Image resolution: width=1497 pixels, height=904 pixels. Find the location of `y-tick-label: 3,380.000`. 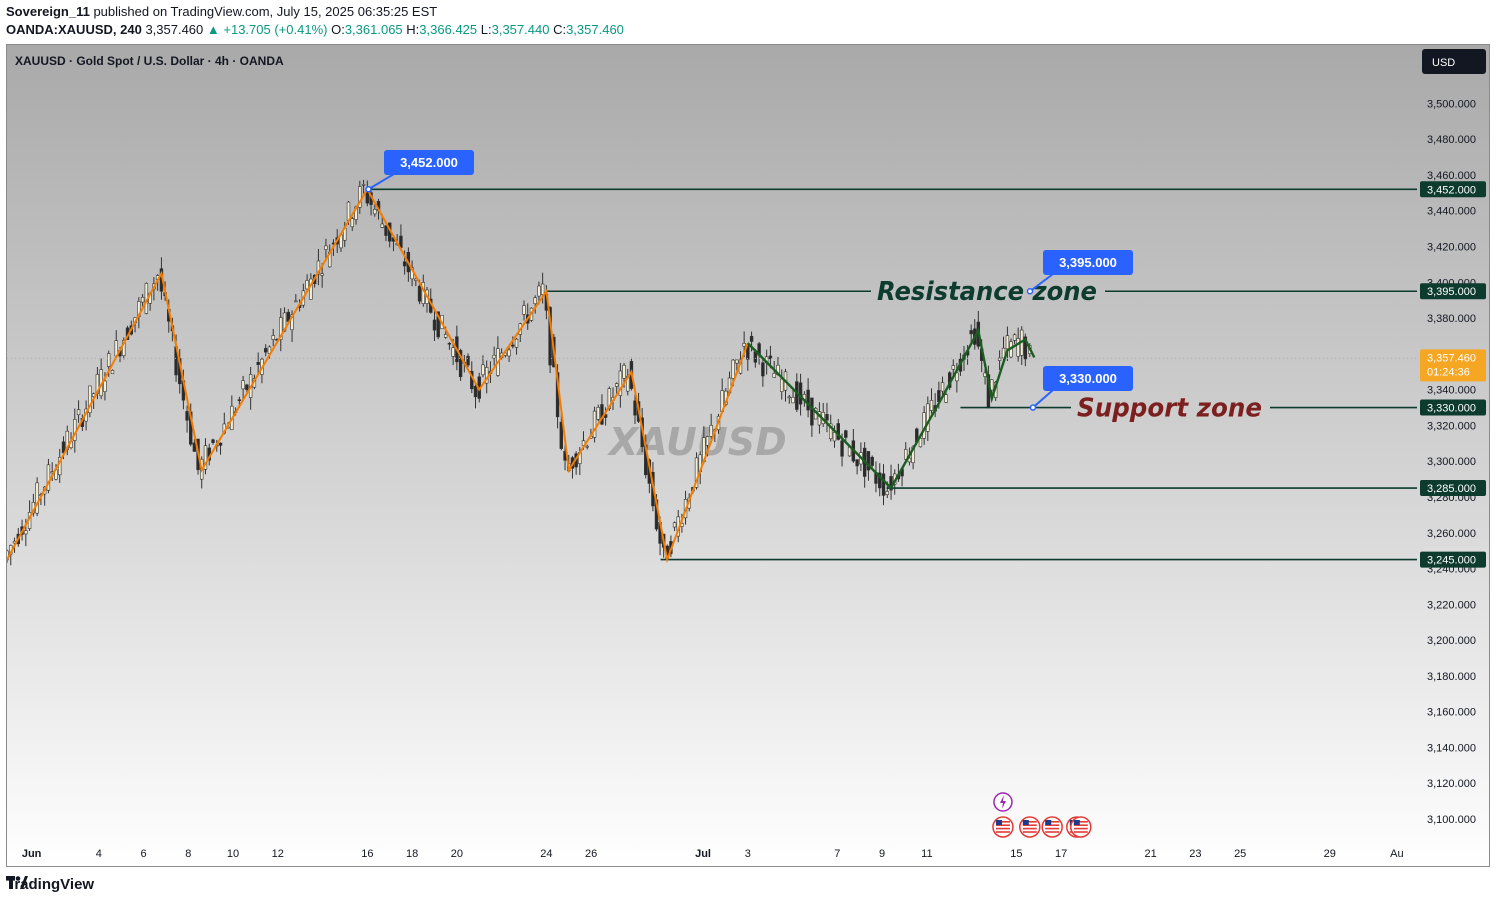

y-tick-label: 3,380.000 is located at coordinates (1451, 319).